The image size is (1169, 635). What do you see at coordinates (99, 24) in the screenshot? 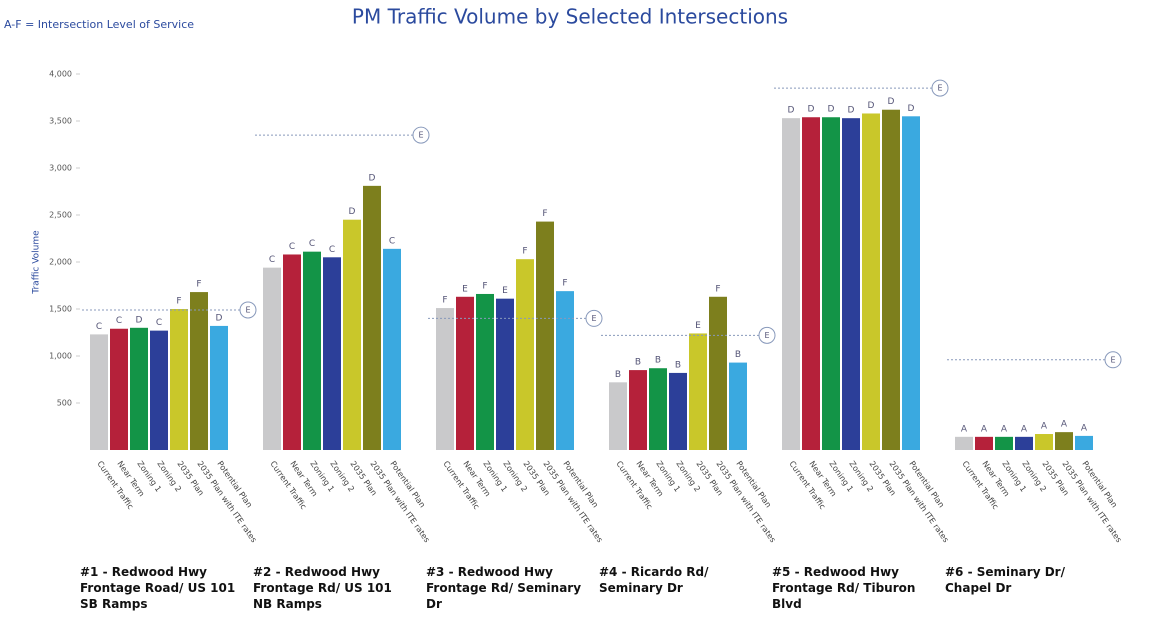
I see `note: A-F = Intersection Level of Service` at bounding box center [99, 24].